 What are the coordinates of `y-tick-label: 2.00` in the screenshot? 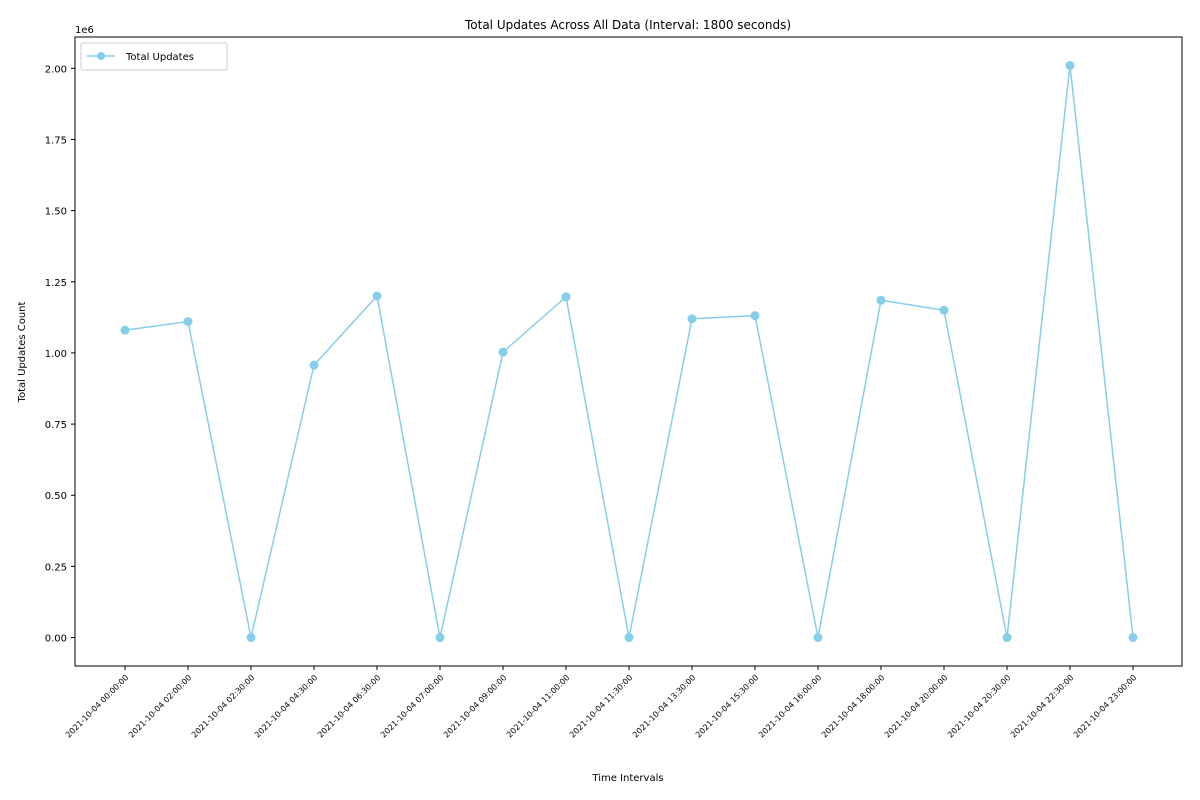 It's located at (56, 69).